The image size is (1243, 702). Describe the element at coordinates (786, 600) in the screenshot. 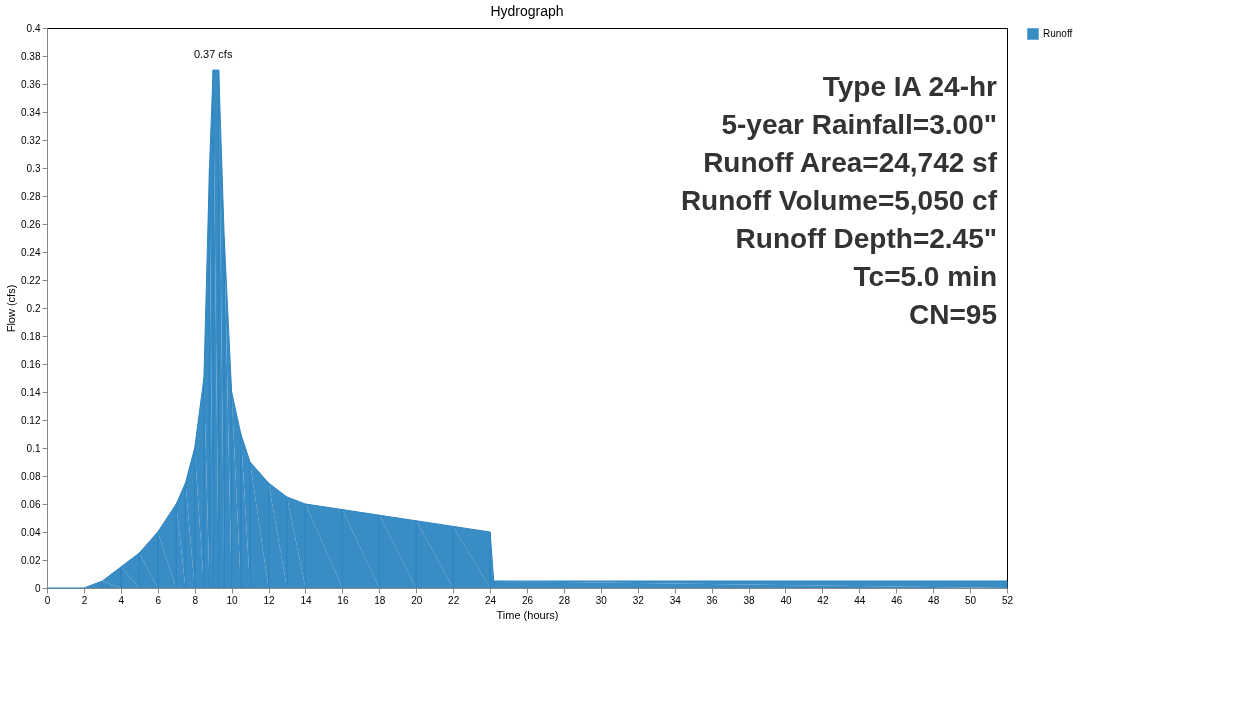

I see `x-tick-label: 40` at that location.